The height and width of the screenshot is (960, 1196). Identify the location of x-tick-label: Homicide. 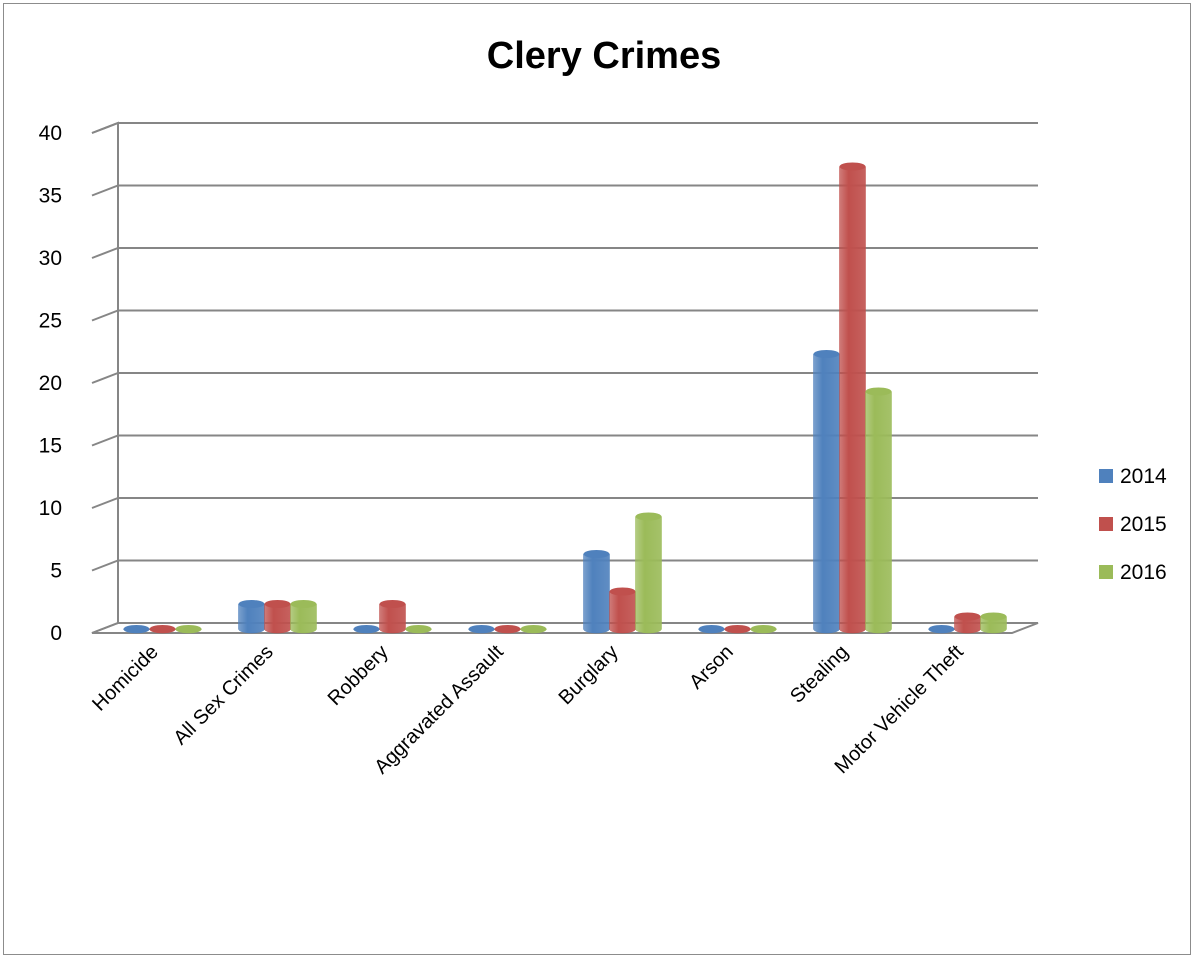
(125, 678).